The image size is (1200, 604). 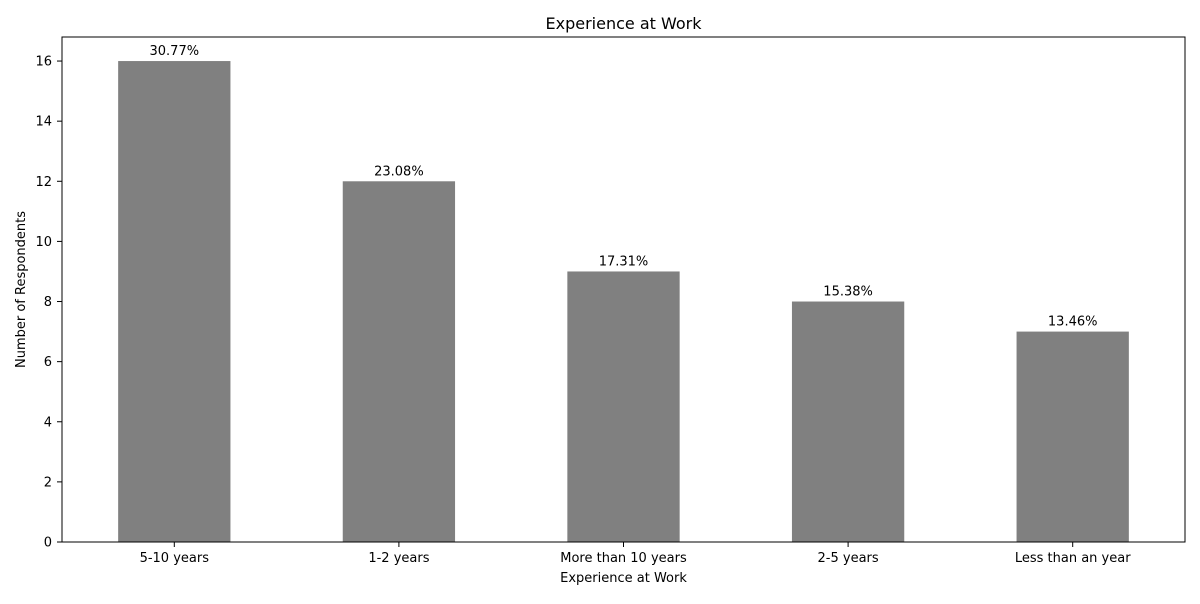 What do you see at coordinates (623, 558) in the screenshot?
I see `x-tick-label-2: More than 10 years` at bounding box center [623, 558].